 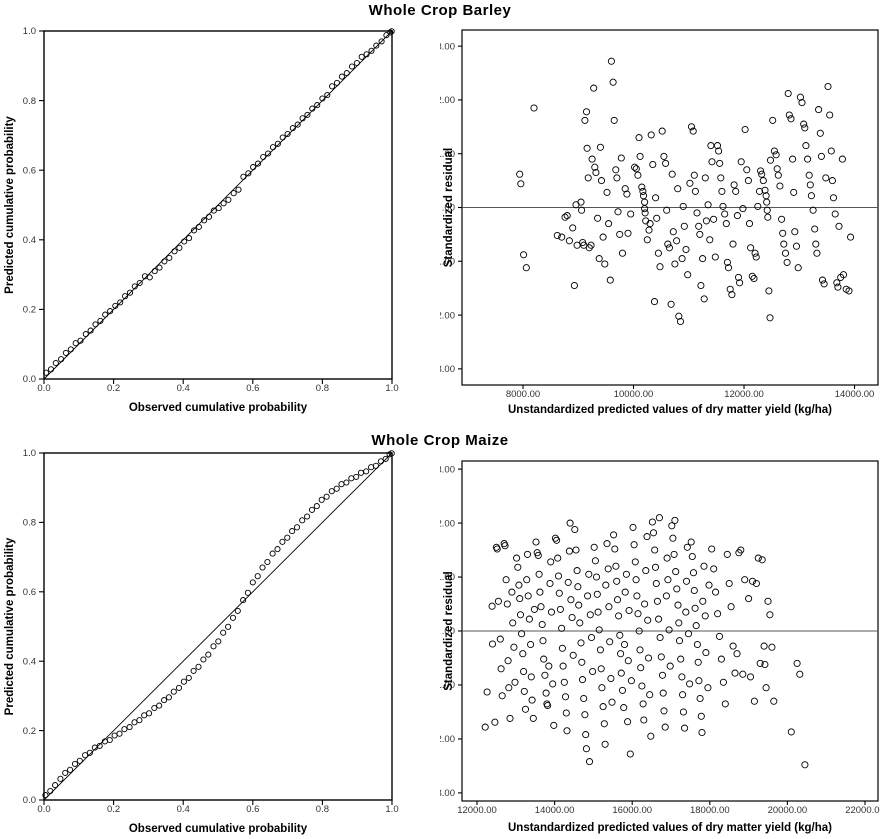 What do you see at coordinates (447, 577) in the screenshot?
I see `y-tick-label: 1.00` at bounding box center [447, 577].